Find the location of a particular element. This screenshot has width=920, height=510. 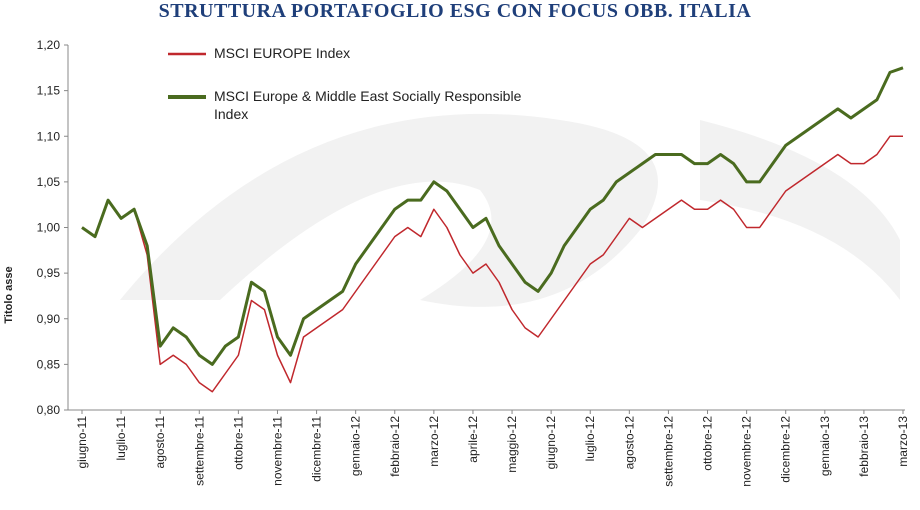

y-tick-label: 1,00 is located at coordinates (49, 228).